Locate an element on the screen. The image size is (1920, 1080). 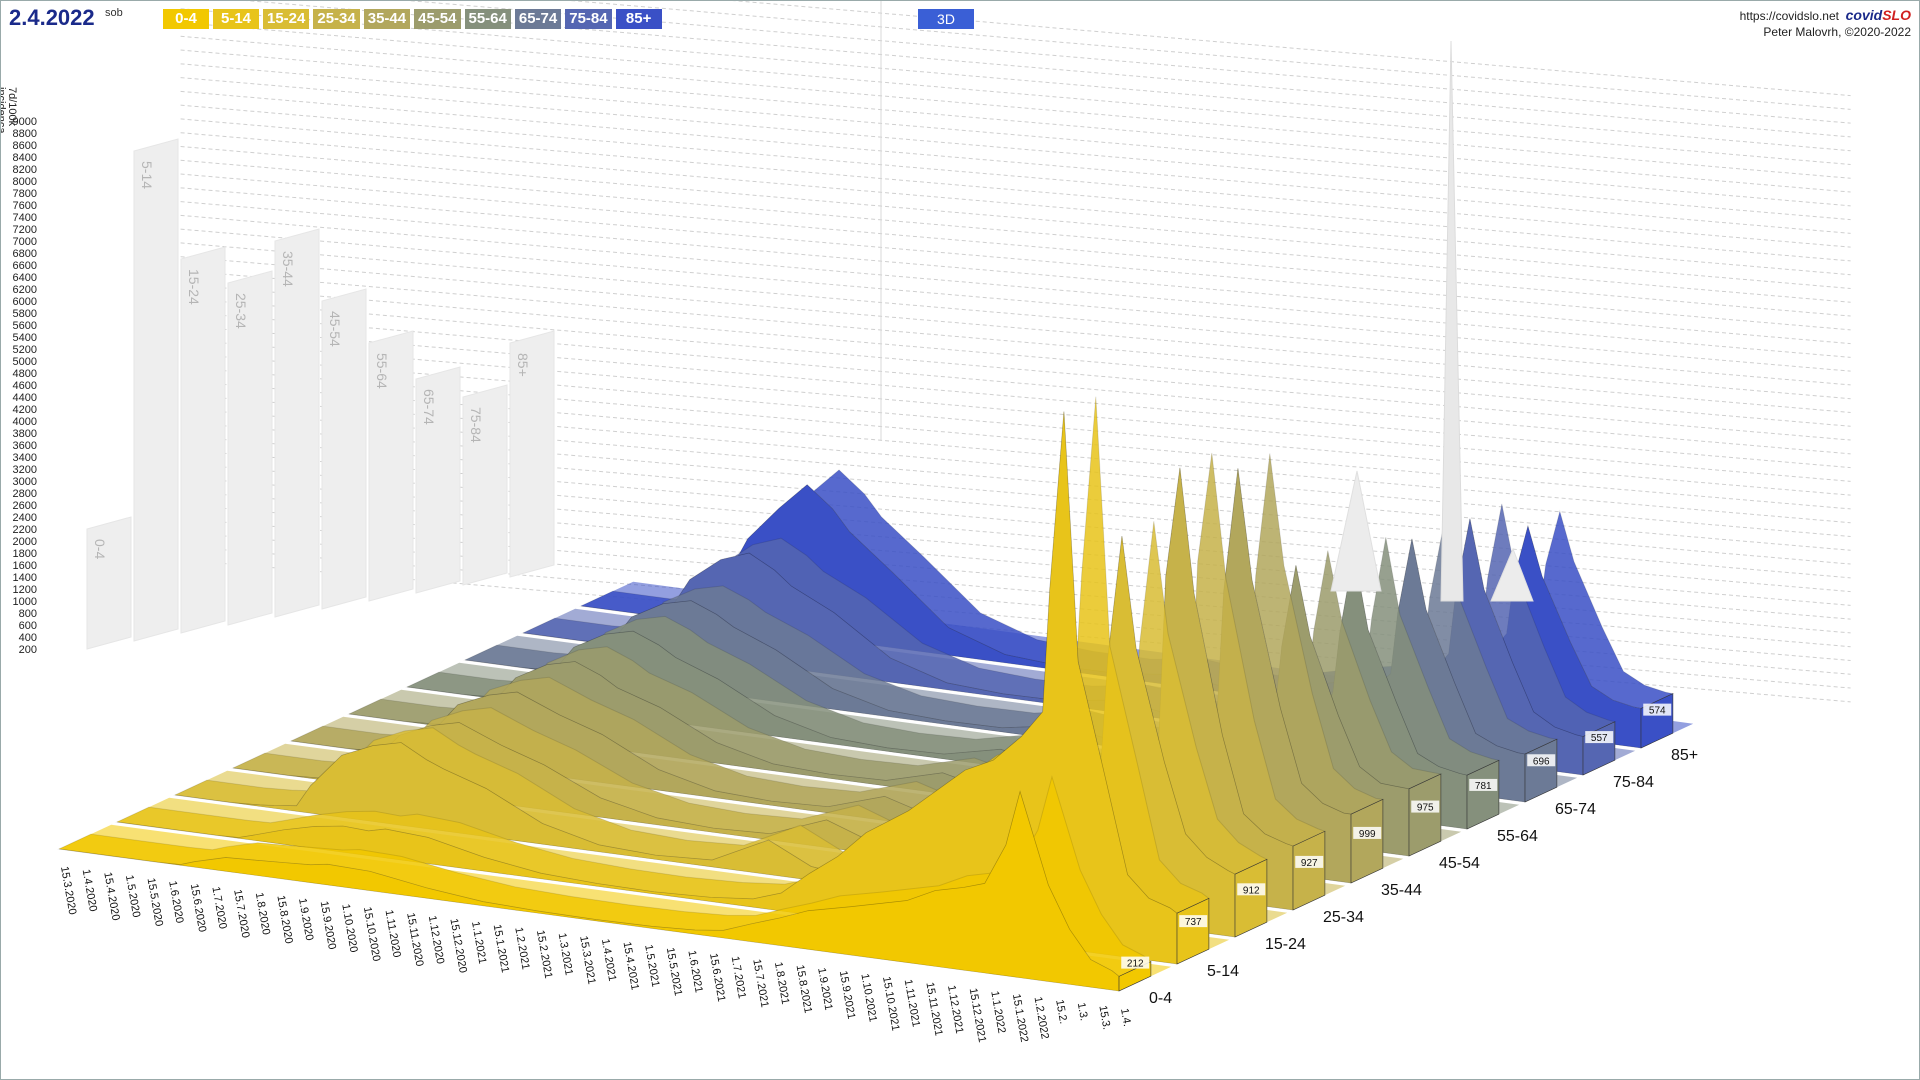
x-tick-label: 1.6.2020 is located at coordinates (175, 902).